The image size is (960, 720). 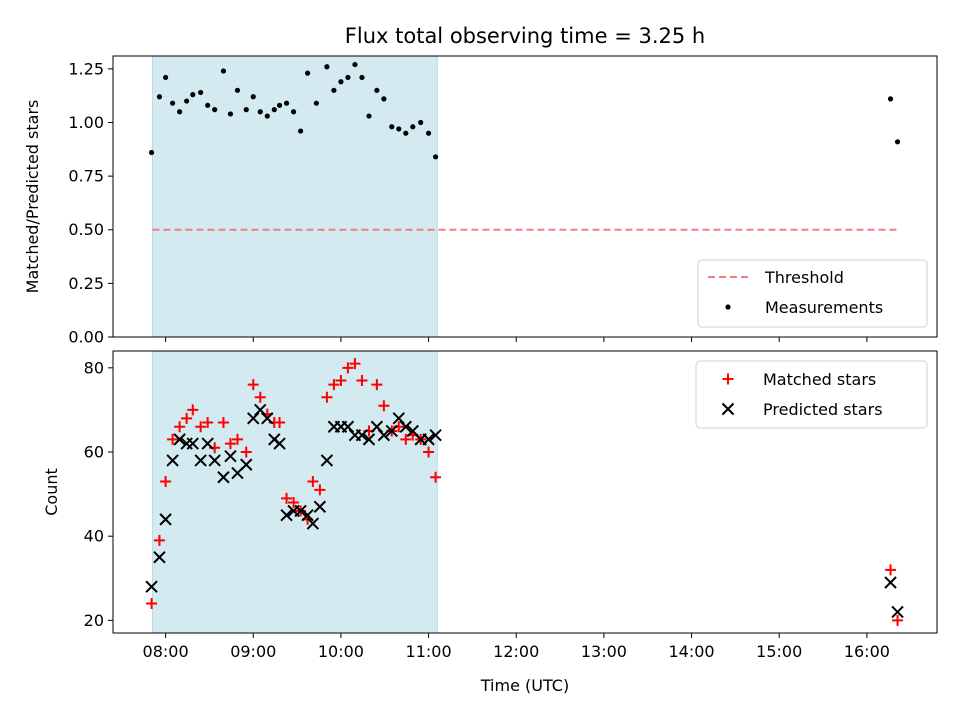 I want to click on legend-measurements-label: Measurements, so click(x=824, y=307).